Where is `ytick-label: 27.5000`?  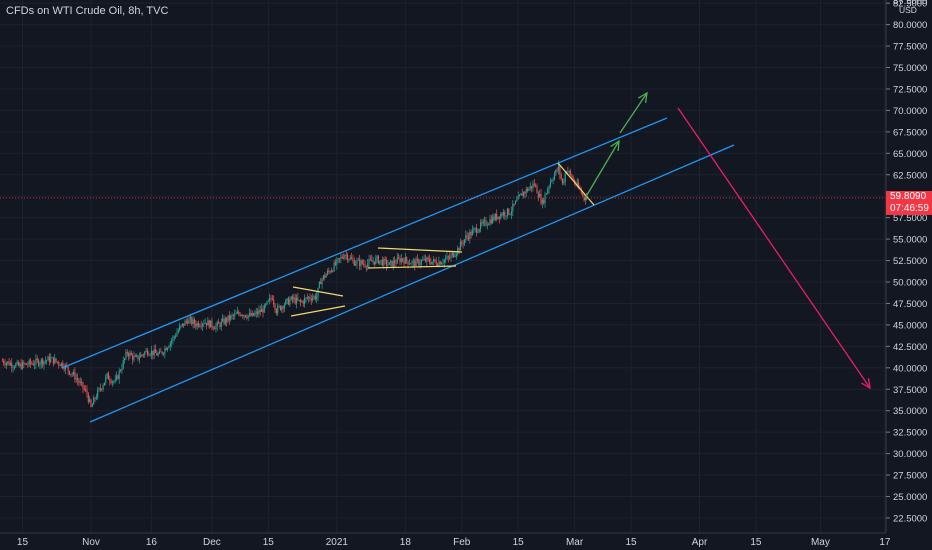 ytick-label: 27.5000 is located at coordinates (910, 476).